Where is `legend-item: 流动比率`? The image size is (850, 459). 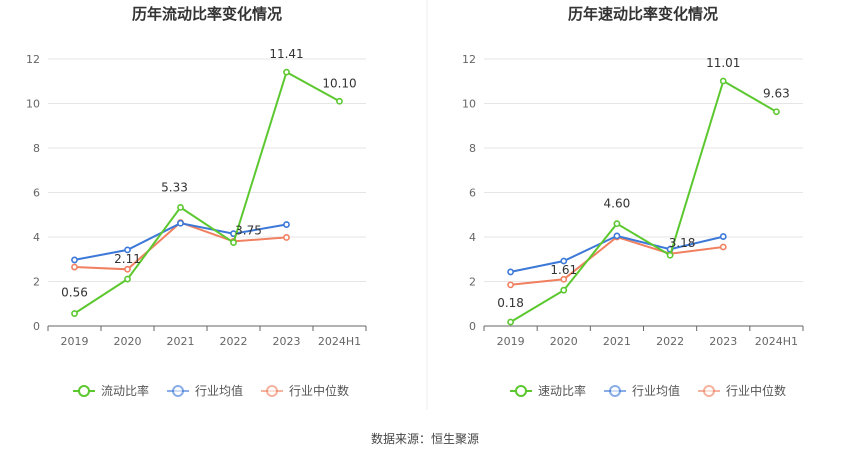 legend-item: 流动比率 is located at coordinates (111, 390).